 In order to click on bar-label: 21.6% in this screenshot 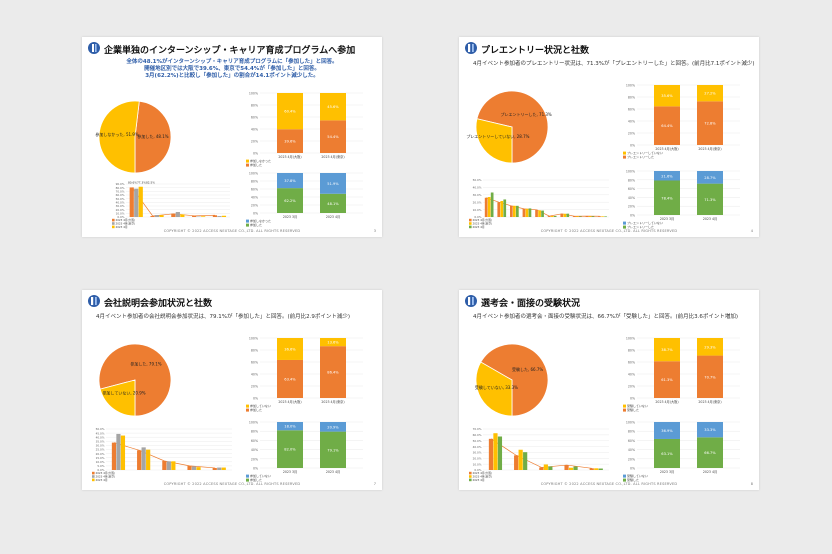, I will do `click(667, 176)`.